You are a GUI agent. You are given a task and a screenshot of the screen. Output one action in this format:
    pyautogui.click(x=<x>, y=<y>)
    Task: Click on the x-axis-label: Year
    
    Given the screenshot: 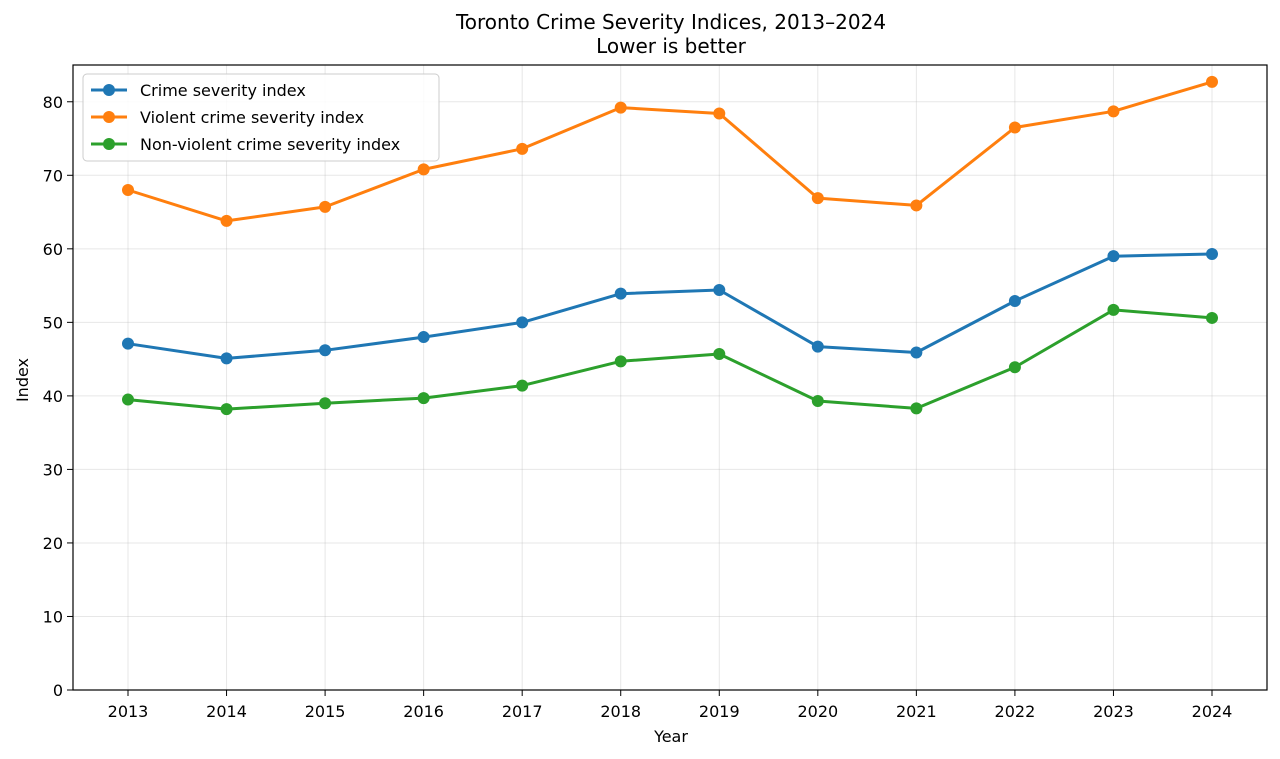 What is the action you would take?
    pyautogui.click(x=670, y=736)
    